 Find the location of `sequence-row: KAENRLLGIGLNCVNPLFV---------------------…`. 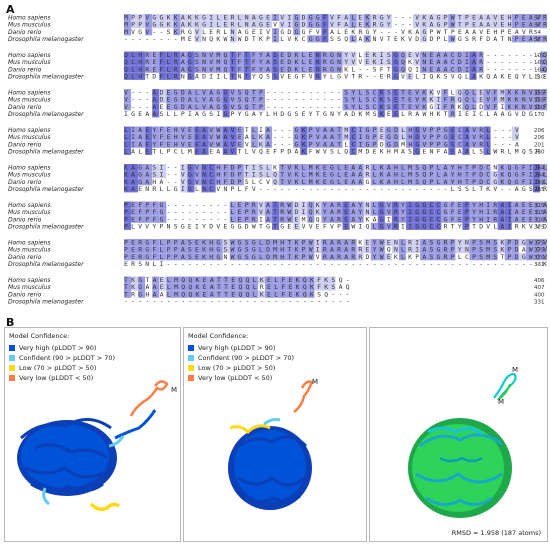

sequence-row: KAENRLLGIGLNCVNPLFV---------------------… is located at coordinates (337, 189).